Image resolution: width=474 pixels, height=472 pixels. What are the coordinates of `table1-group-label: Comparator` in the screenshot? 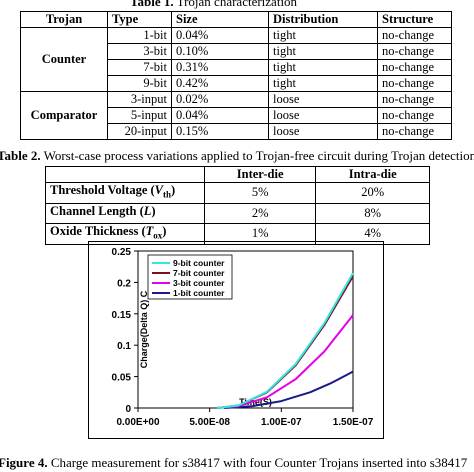 It's located at (64, 115).